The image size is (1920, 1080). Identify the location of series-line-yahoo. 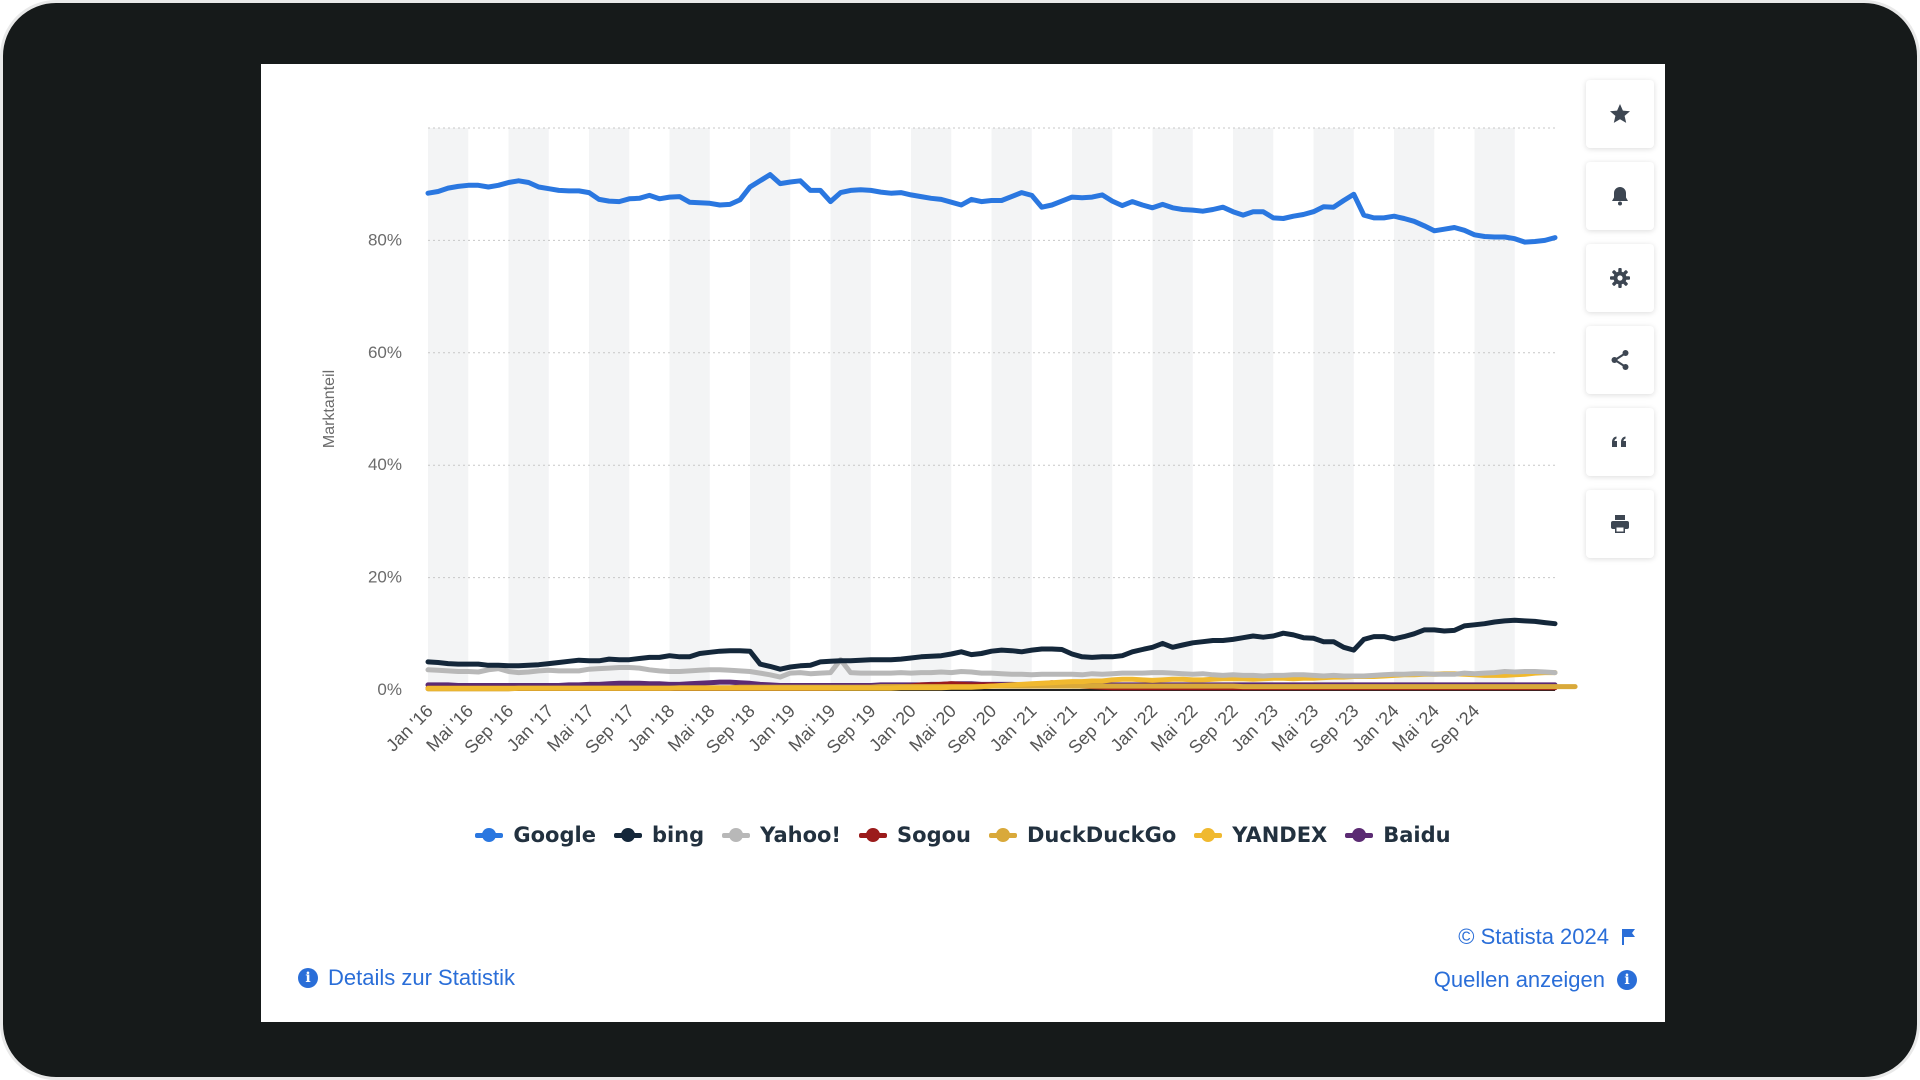
(991, 668).